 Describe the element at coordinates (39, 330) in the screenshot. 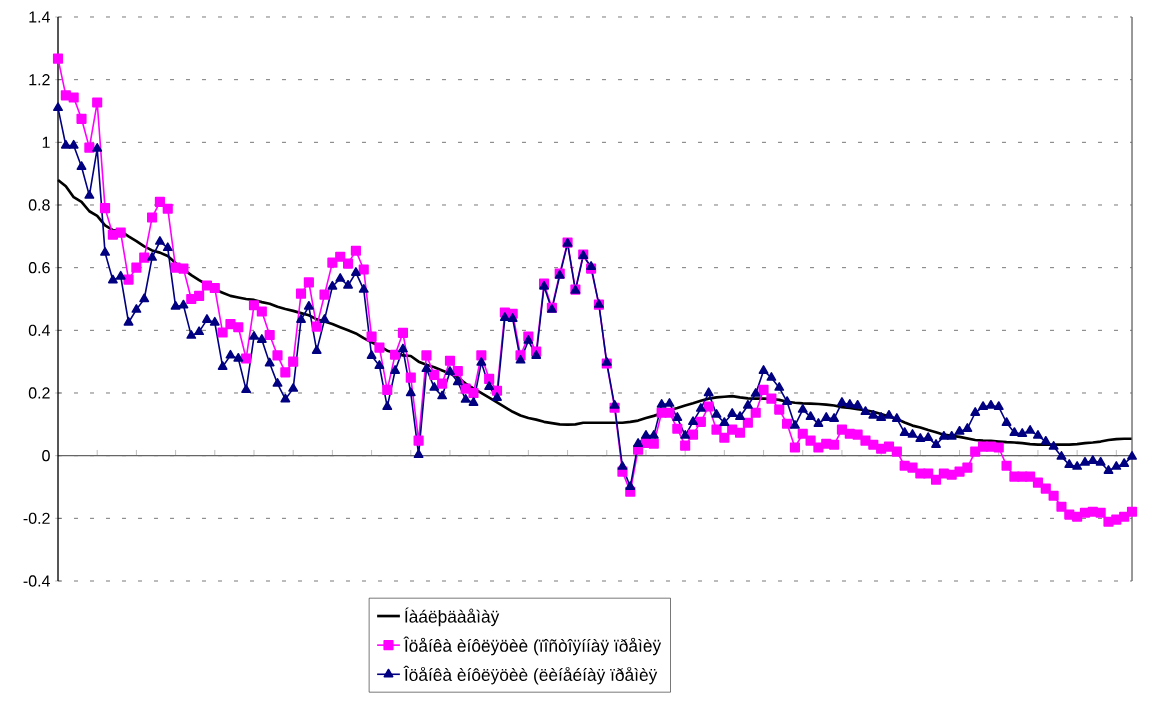

I see `y-tick-label: 0.4` at that location.